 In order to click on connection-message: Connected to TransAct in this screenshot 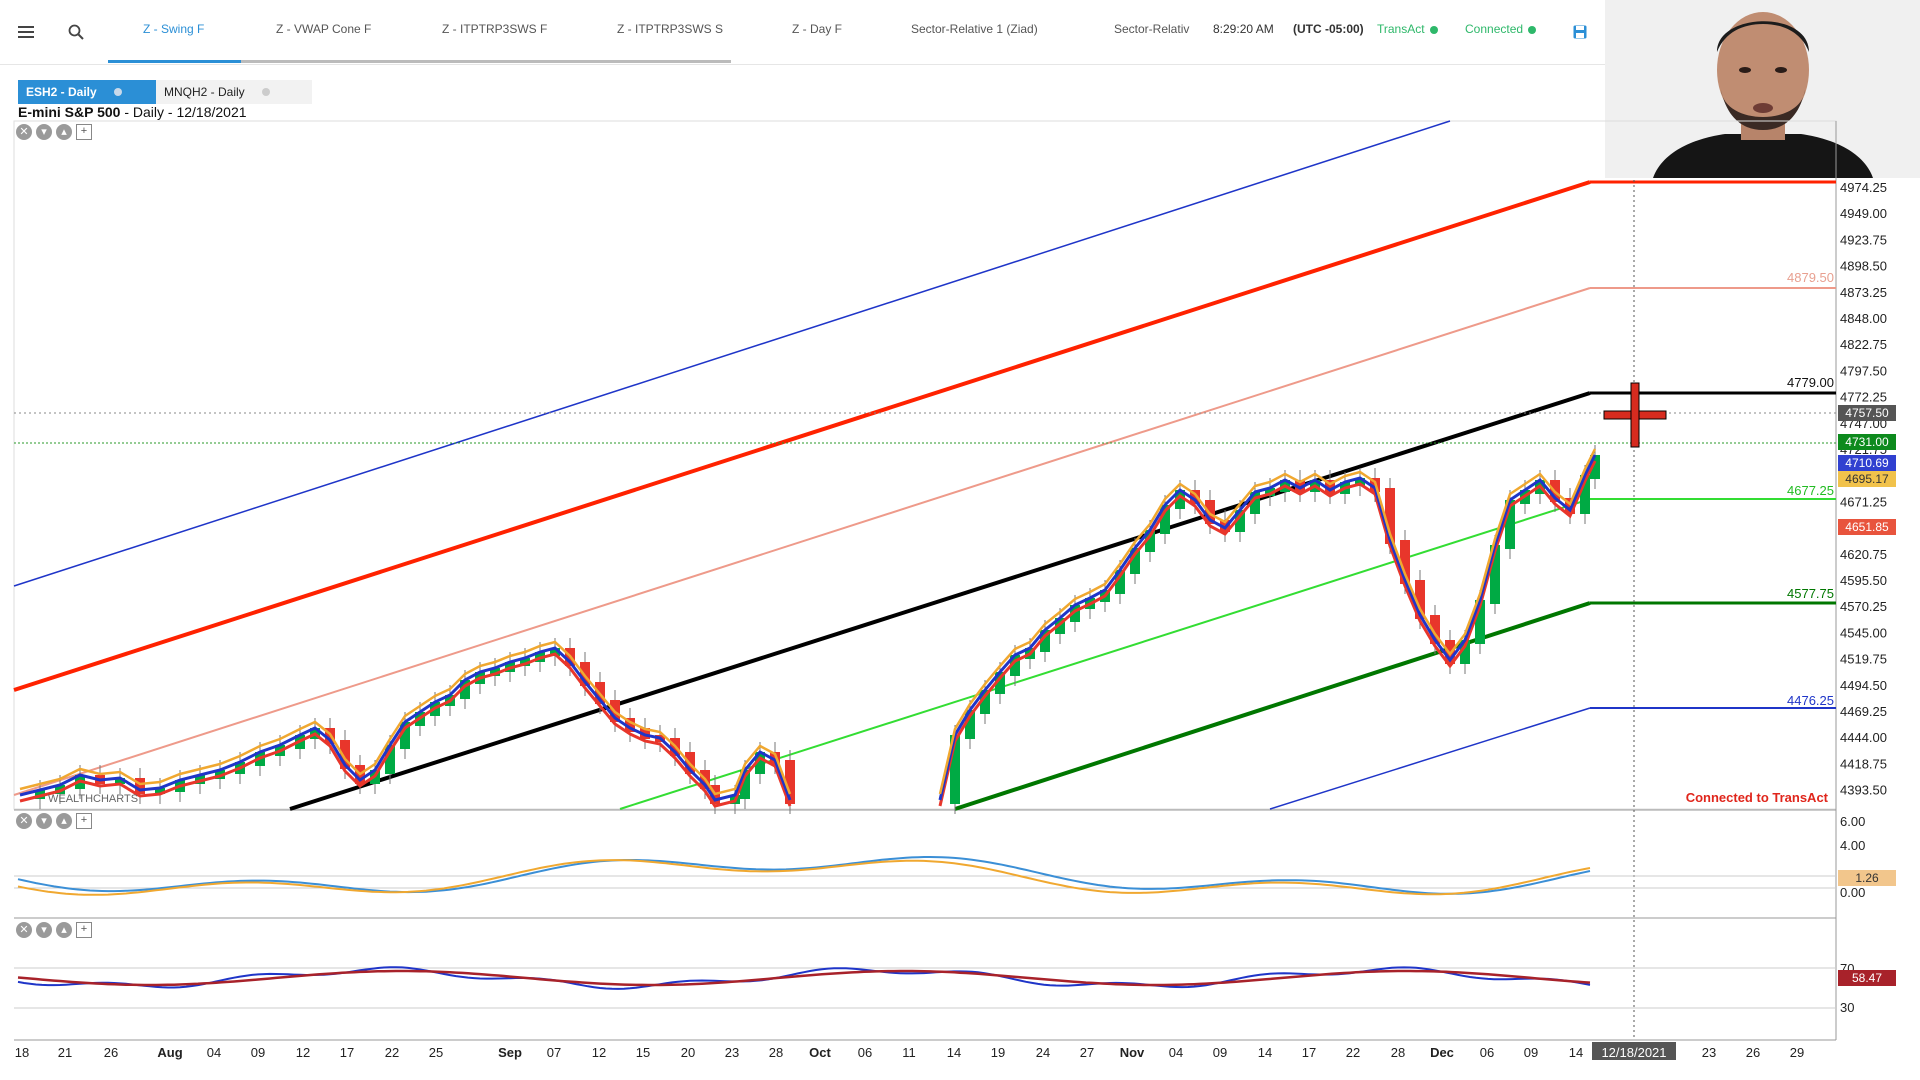, I will do `click(1757, 797)`.